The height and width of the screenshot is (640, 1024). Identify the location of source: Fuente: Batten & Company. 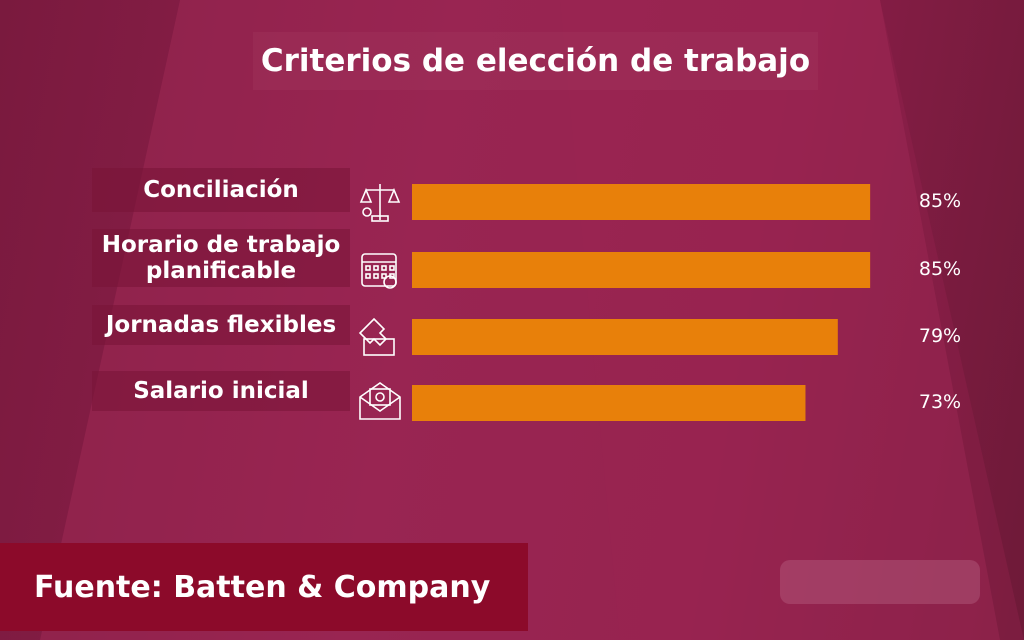
(264, 587).